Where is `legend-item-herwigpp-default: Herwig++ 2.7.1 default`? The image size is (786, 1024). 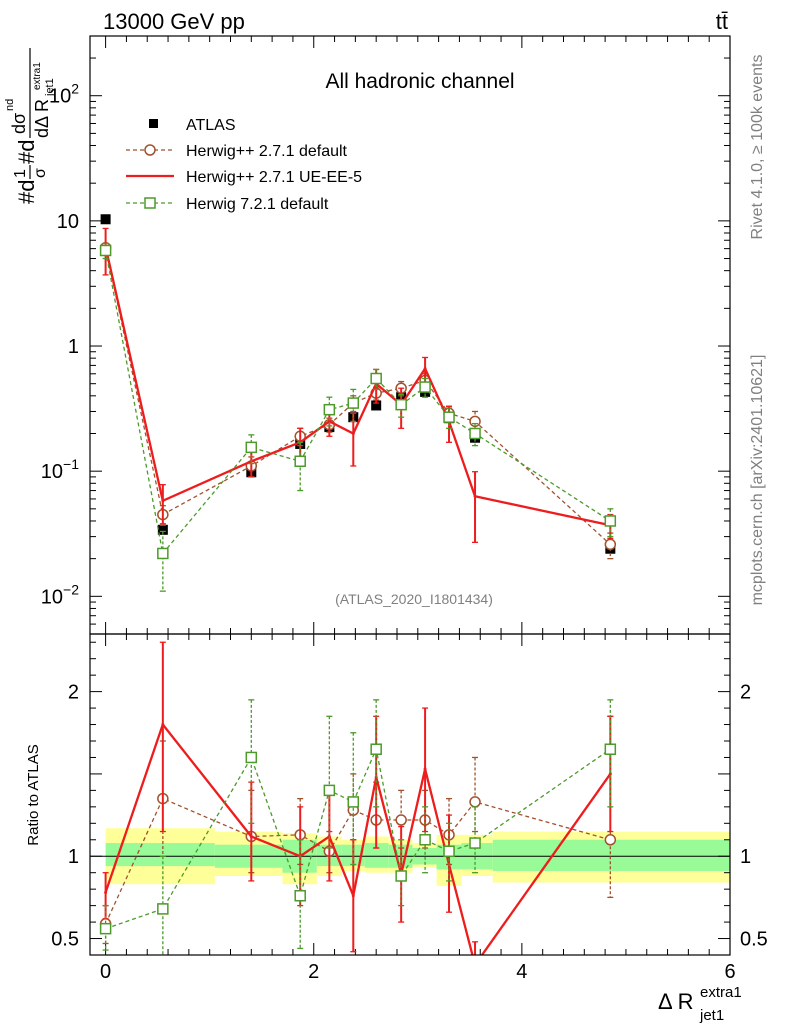 legend-item-herwigpp-default: Herwig++ 2.7.1 default is located at coordinates (237, 151).